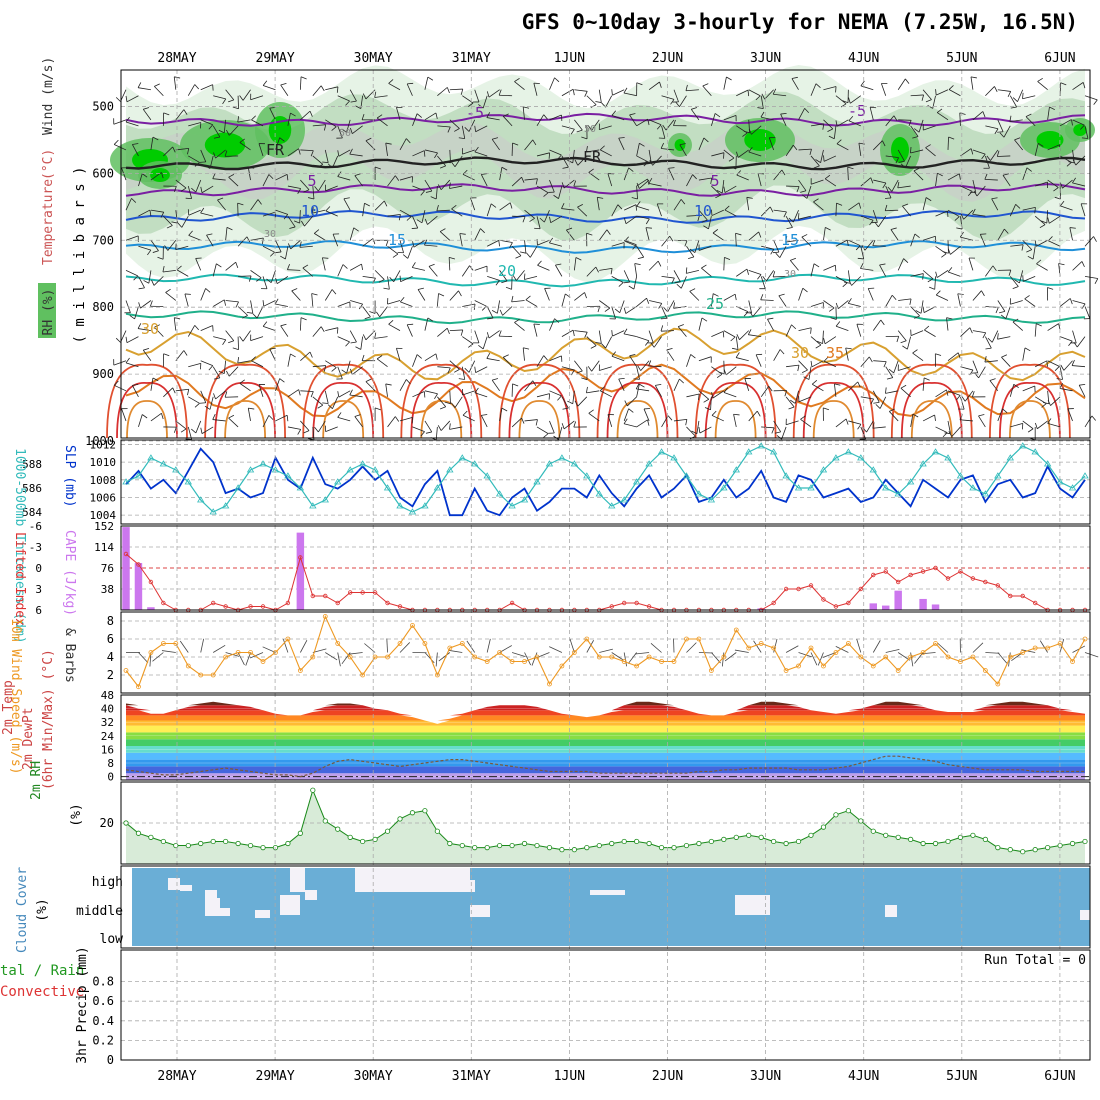 The height and width of the screenshot is (1100, 1100). What do you see at coordinates (760, 140) in the screenshot?
I see `rh-blob-core` at bounding box center [760, 140].